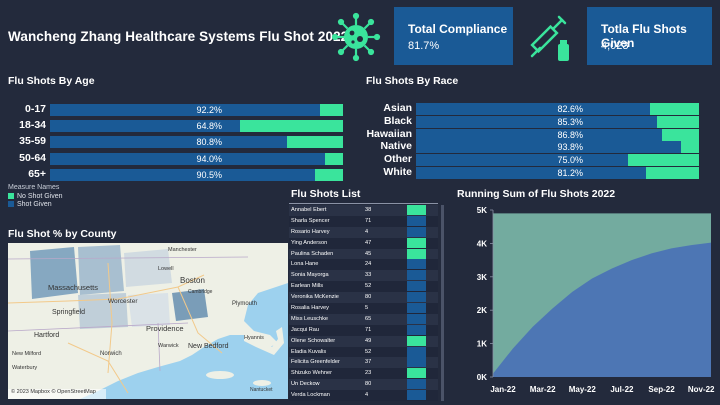 The width and height of the screenshot is (720, 405). Describe the element at coordinates (209, 158) in the screenshot. I see `age-row-pct-label: 94.0%` at that location.